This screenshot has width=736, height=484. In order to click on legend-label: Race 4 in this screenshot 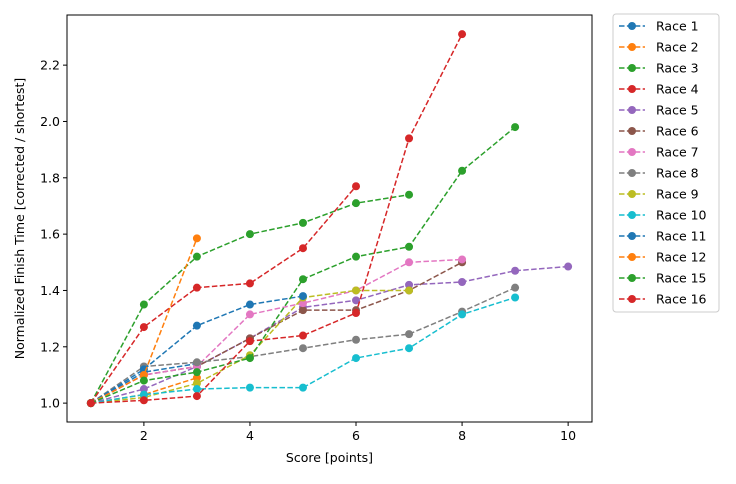, I will do `click(677, 89)`.